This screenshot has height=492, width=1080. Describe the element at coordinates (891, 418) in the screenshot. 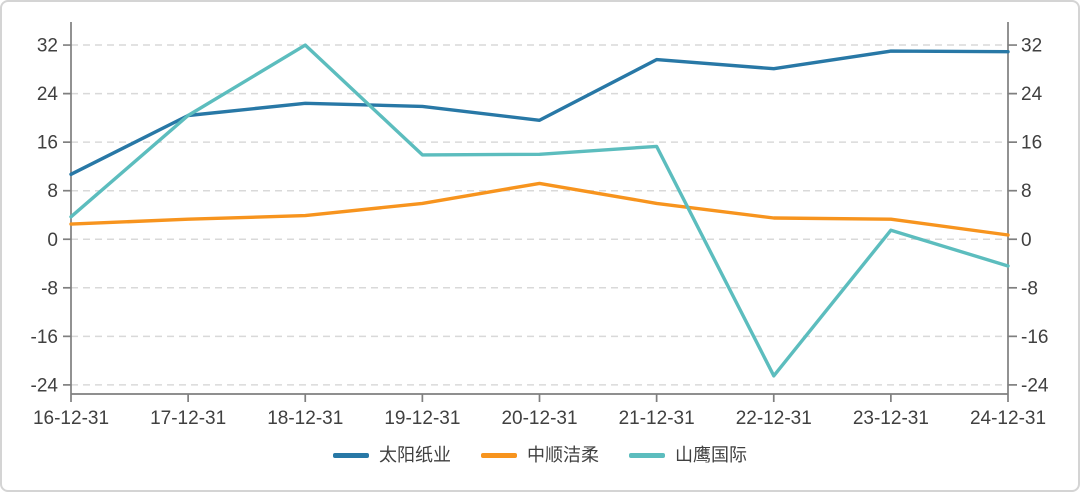

I see `x-axis-label: 23-12-31` at that location.